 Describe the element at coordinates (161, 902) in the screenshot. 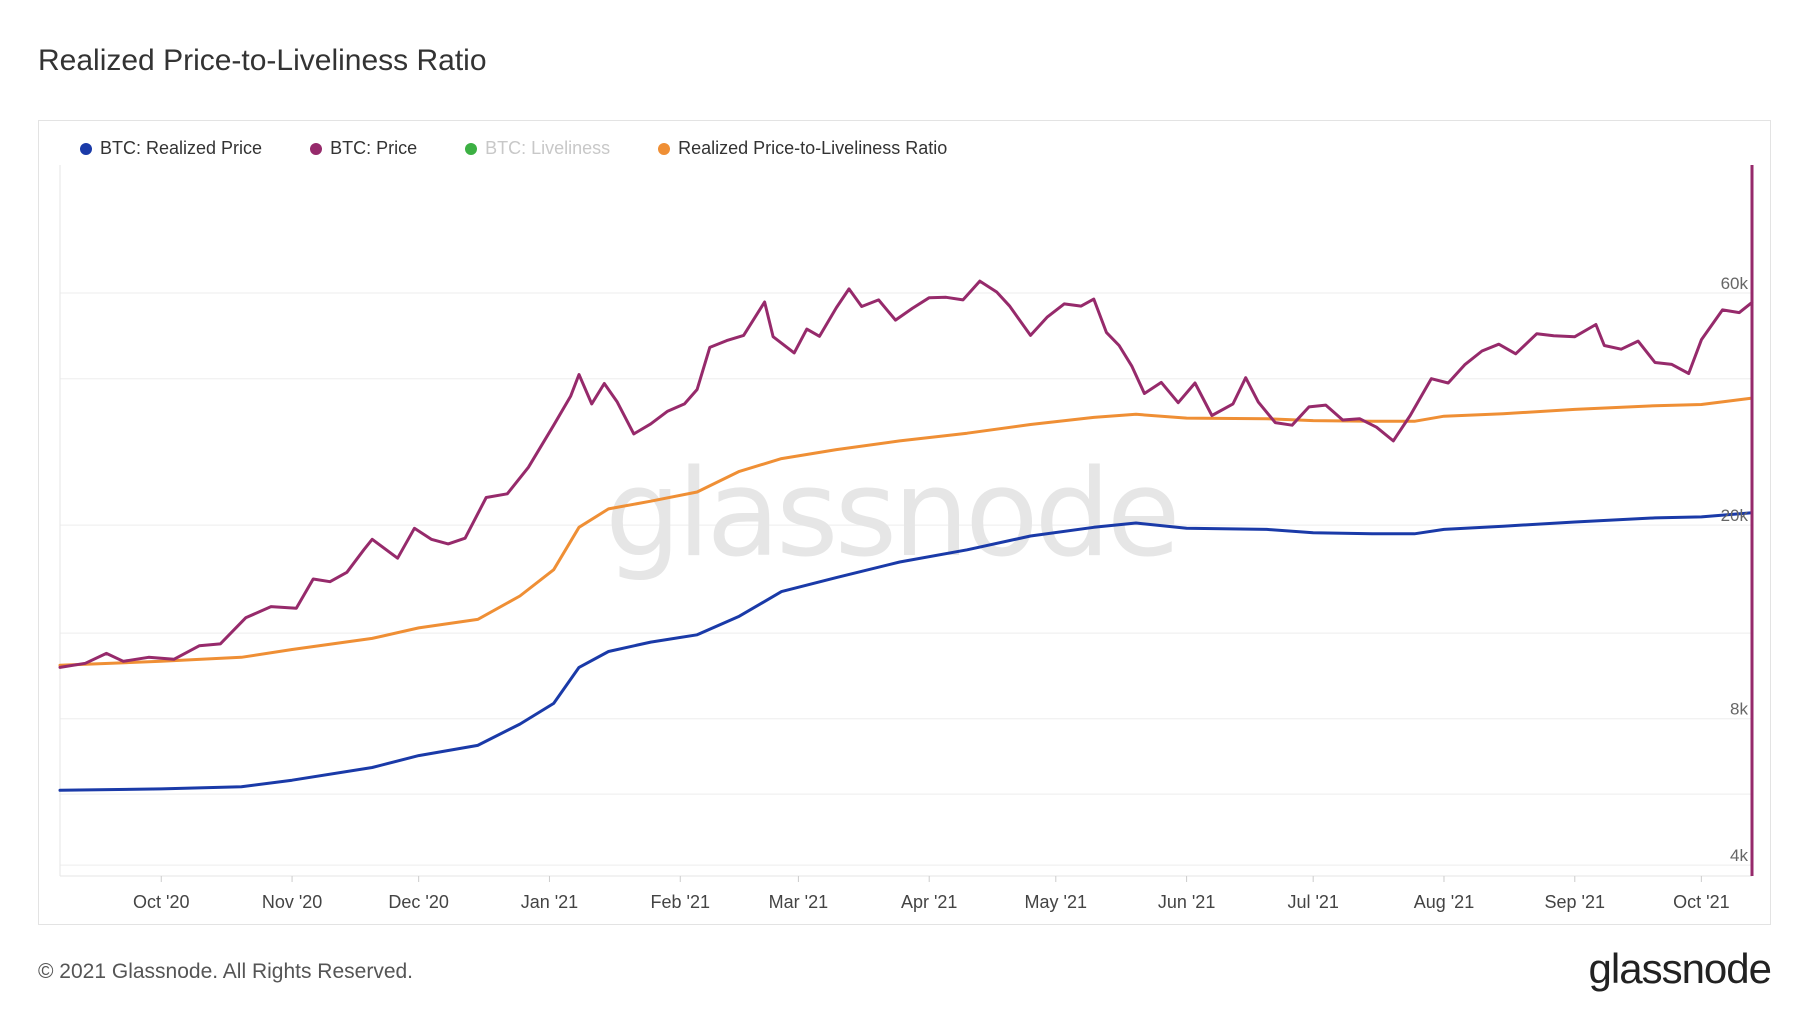

I see `x-tick-label: Oct '20` at that location.